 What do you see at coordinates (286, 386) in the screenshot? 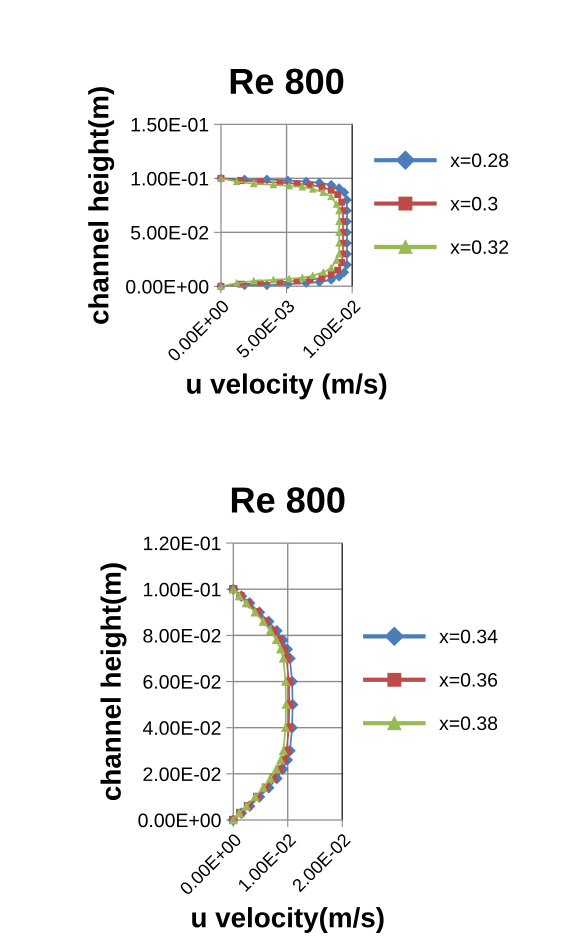
I see `x-axis-title: u velocity (m/s)` at bounding box center [286, 386].